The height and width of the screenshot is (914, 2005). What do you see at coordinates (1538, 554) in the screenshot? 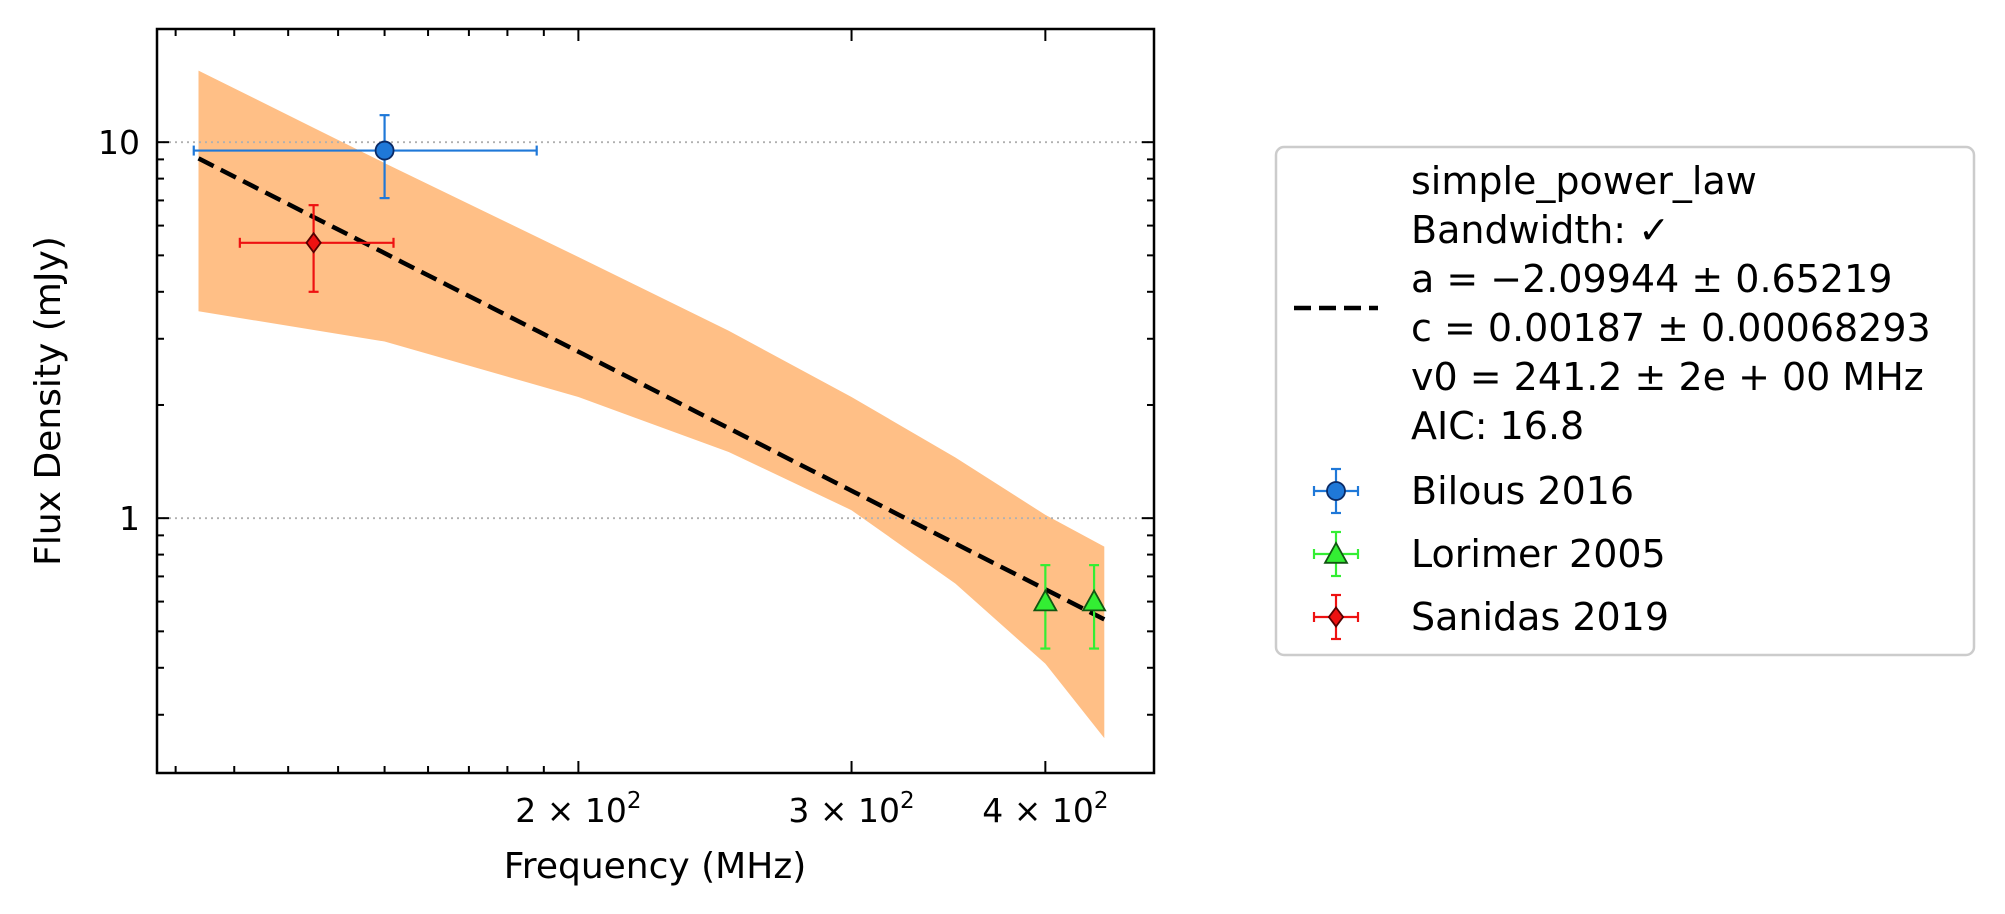
I see `legend-label-1: Lorimer 2005` at bounding box center [1538, 554].